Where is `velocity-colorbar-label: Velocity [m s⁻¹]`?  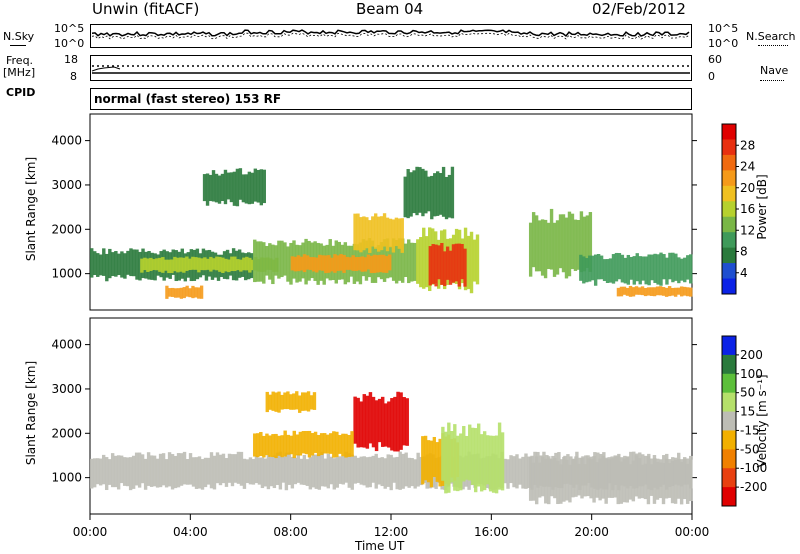 velocity-colorbar-label: Velocity [m s⁻¹] is located at coordinates (762, 421).